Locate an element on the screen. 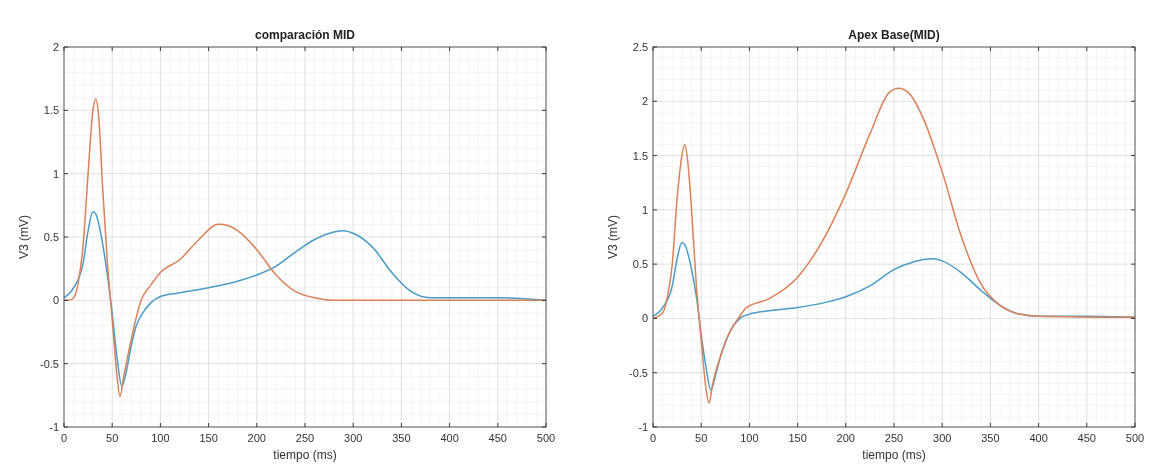 Image resolution: width=1150 pixels, height=464 pixels. chart-title: comparación MID is located at coordinates (305, 35).